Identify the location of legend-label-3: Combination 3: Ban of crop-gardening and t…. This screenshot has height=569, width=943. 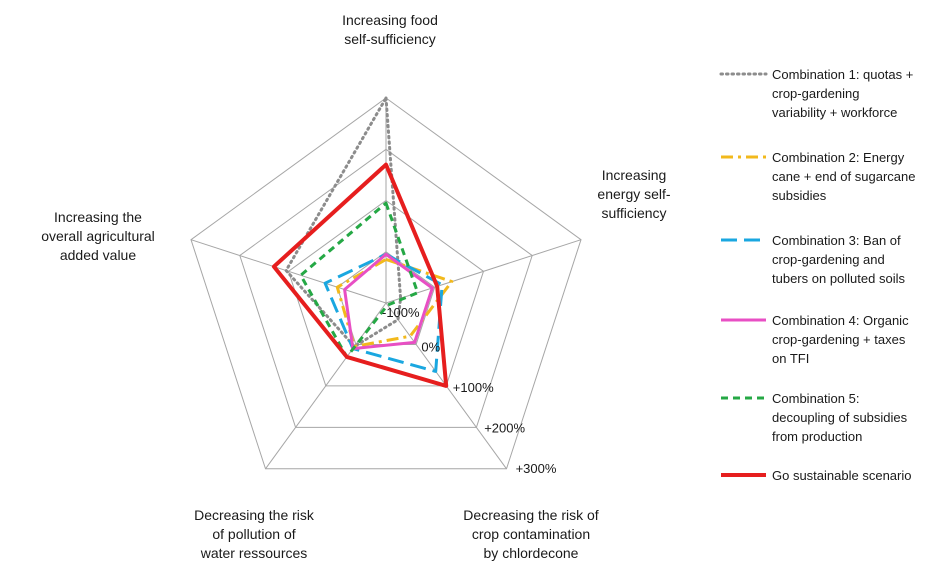
(838, 259).